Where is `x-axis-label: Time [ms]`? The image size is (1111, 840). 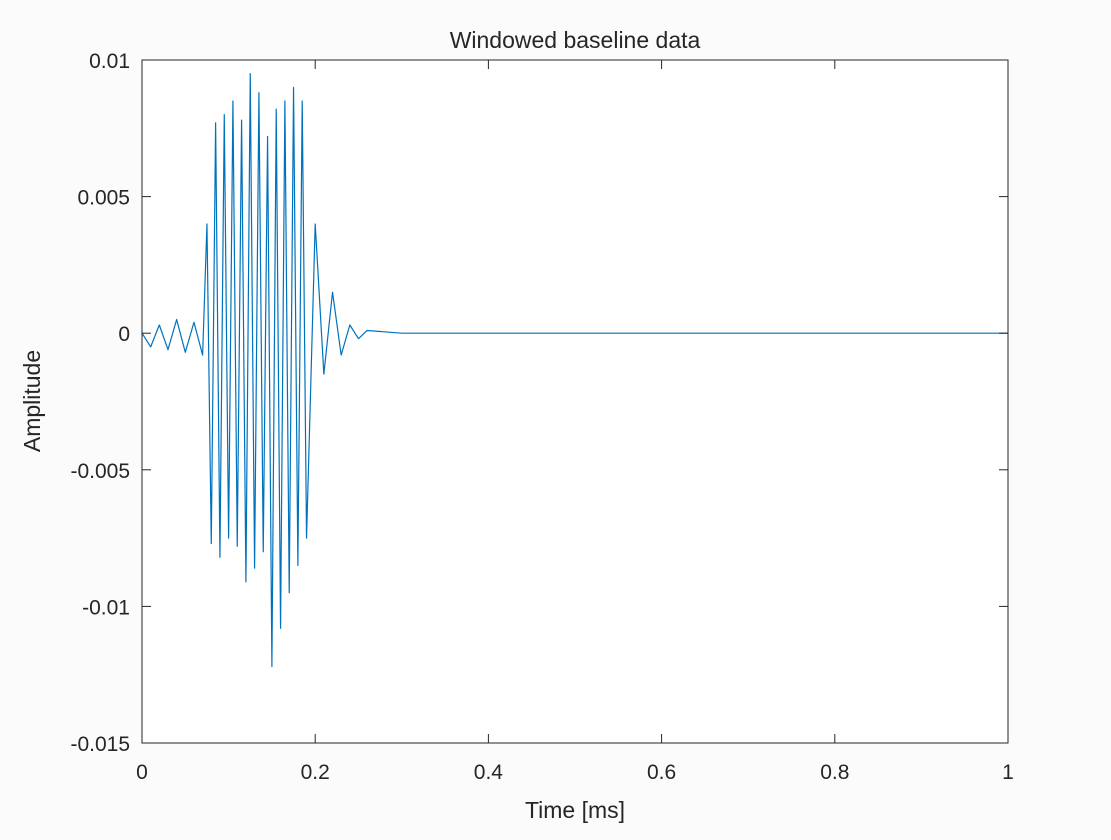 x-axis-label: Time [ms] is located at coordinates (575, 810).